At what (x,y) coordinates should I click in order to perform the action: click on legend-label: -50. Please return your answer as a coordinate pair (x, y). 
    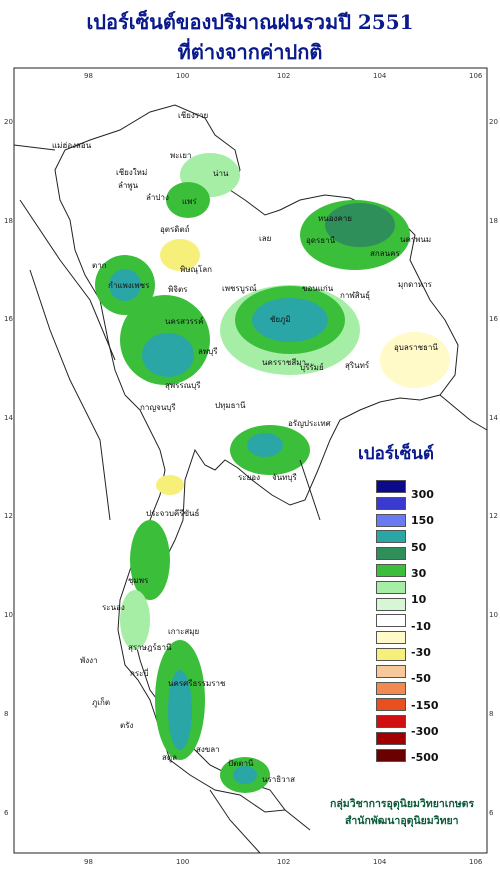
    Looking at the image, I should click on (421, 678).